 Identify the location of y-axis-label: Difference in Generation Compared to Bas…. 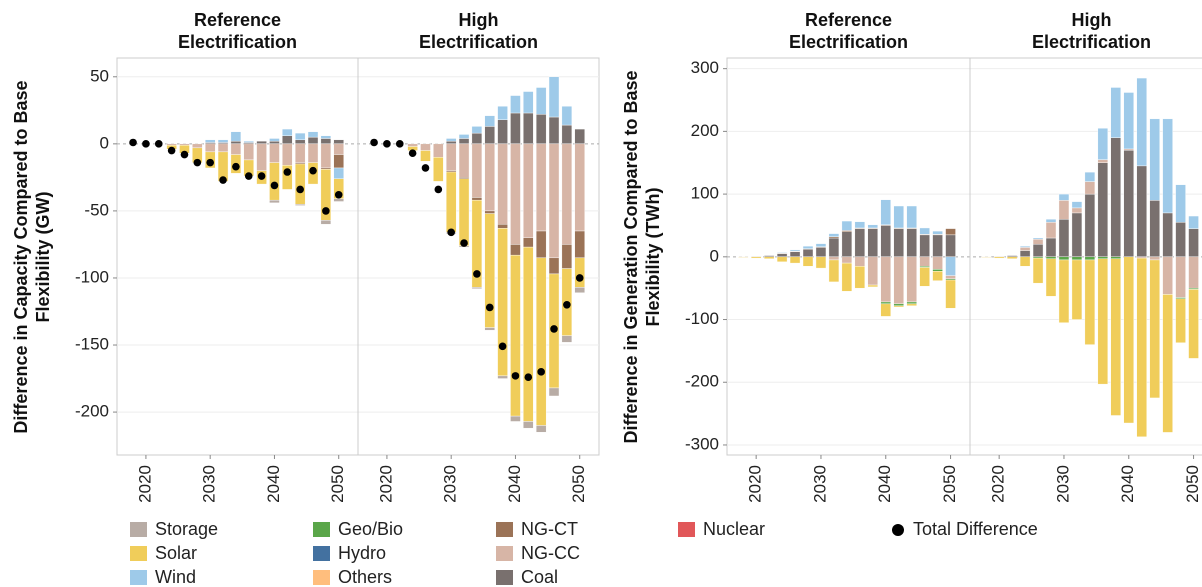
(642, 256).